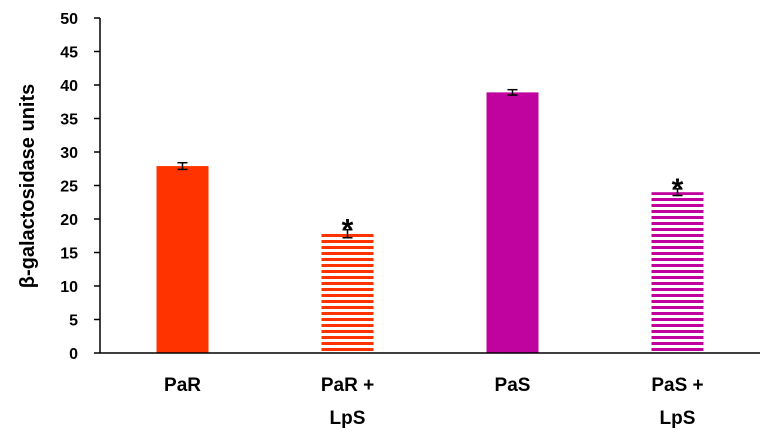 This screenshot has width=764, height=440. Describe the element at coordinates (69, 53) in the screenshot. I see `y-tick-label: 45` at that location.